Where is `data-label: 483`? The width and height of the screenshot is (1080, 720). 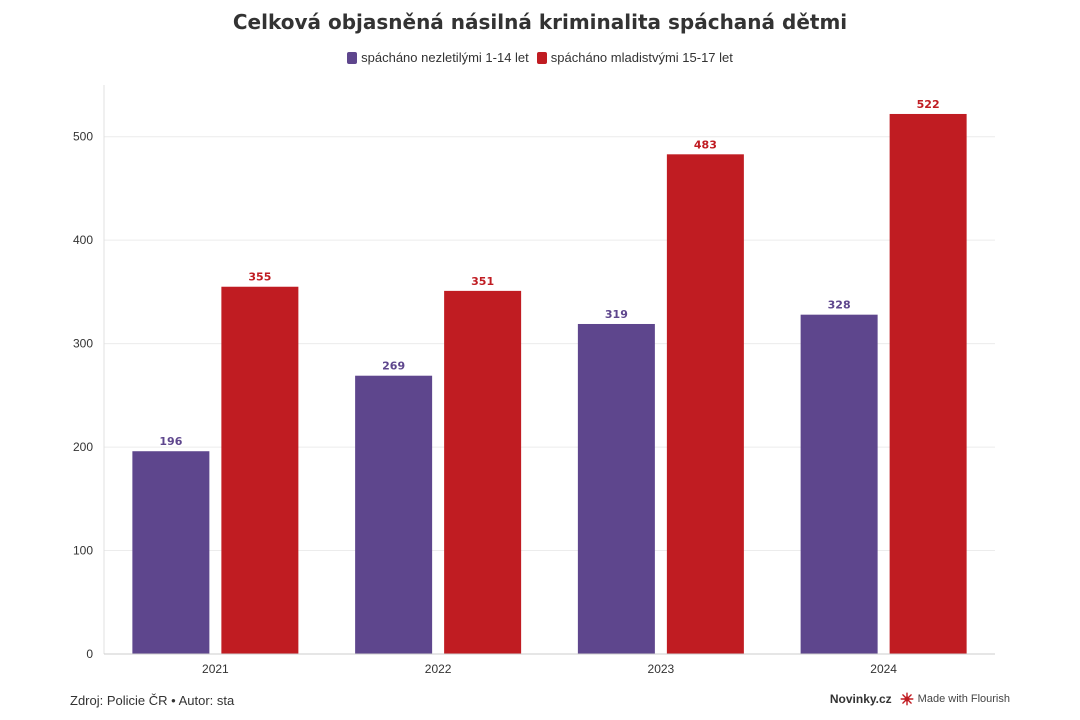 data-label: 483 is located at coordinates (705, 144).